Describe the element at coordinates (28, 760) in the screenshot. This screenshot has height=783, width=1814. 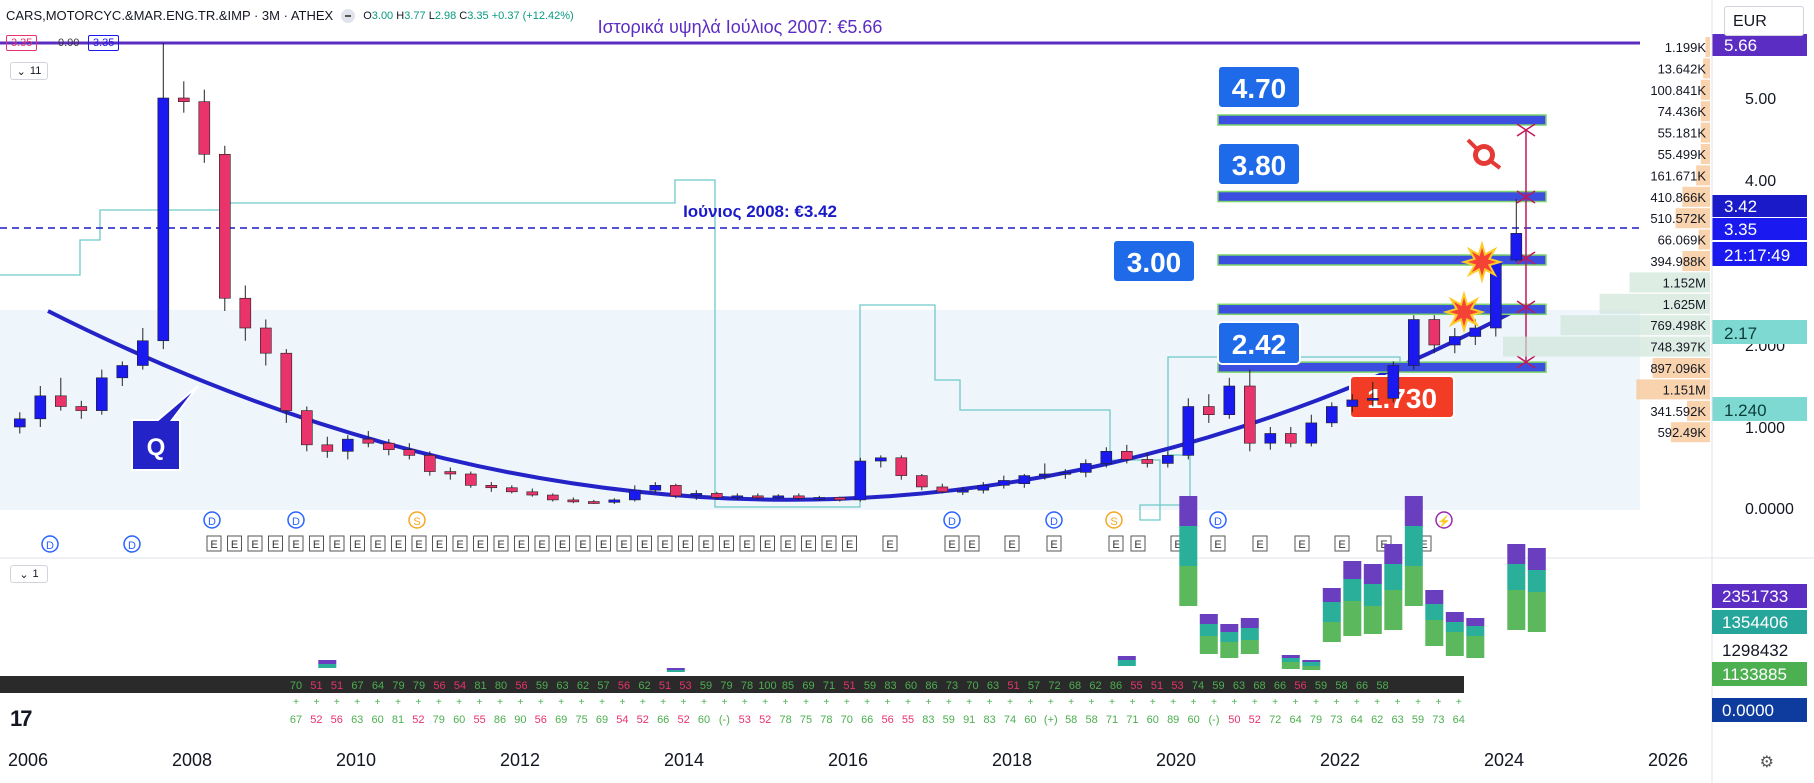
I see `x-tick-label: 2006` at that location.